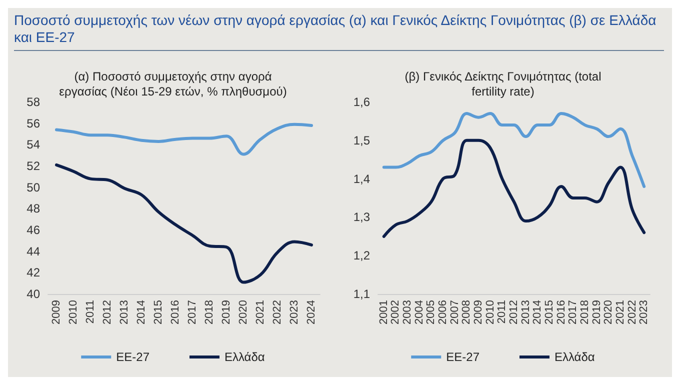 The width and height of the screenshot is (680, 385). Describe the element at coordinates (33, 273) in the screenshot. I see `y-tick-label: 42` at that location.